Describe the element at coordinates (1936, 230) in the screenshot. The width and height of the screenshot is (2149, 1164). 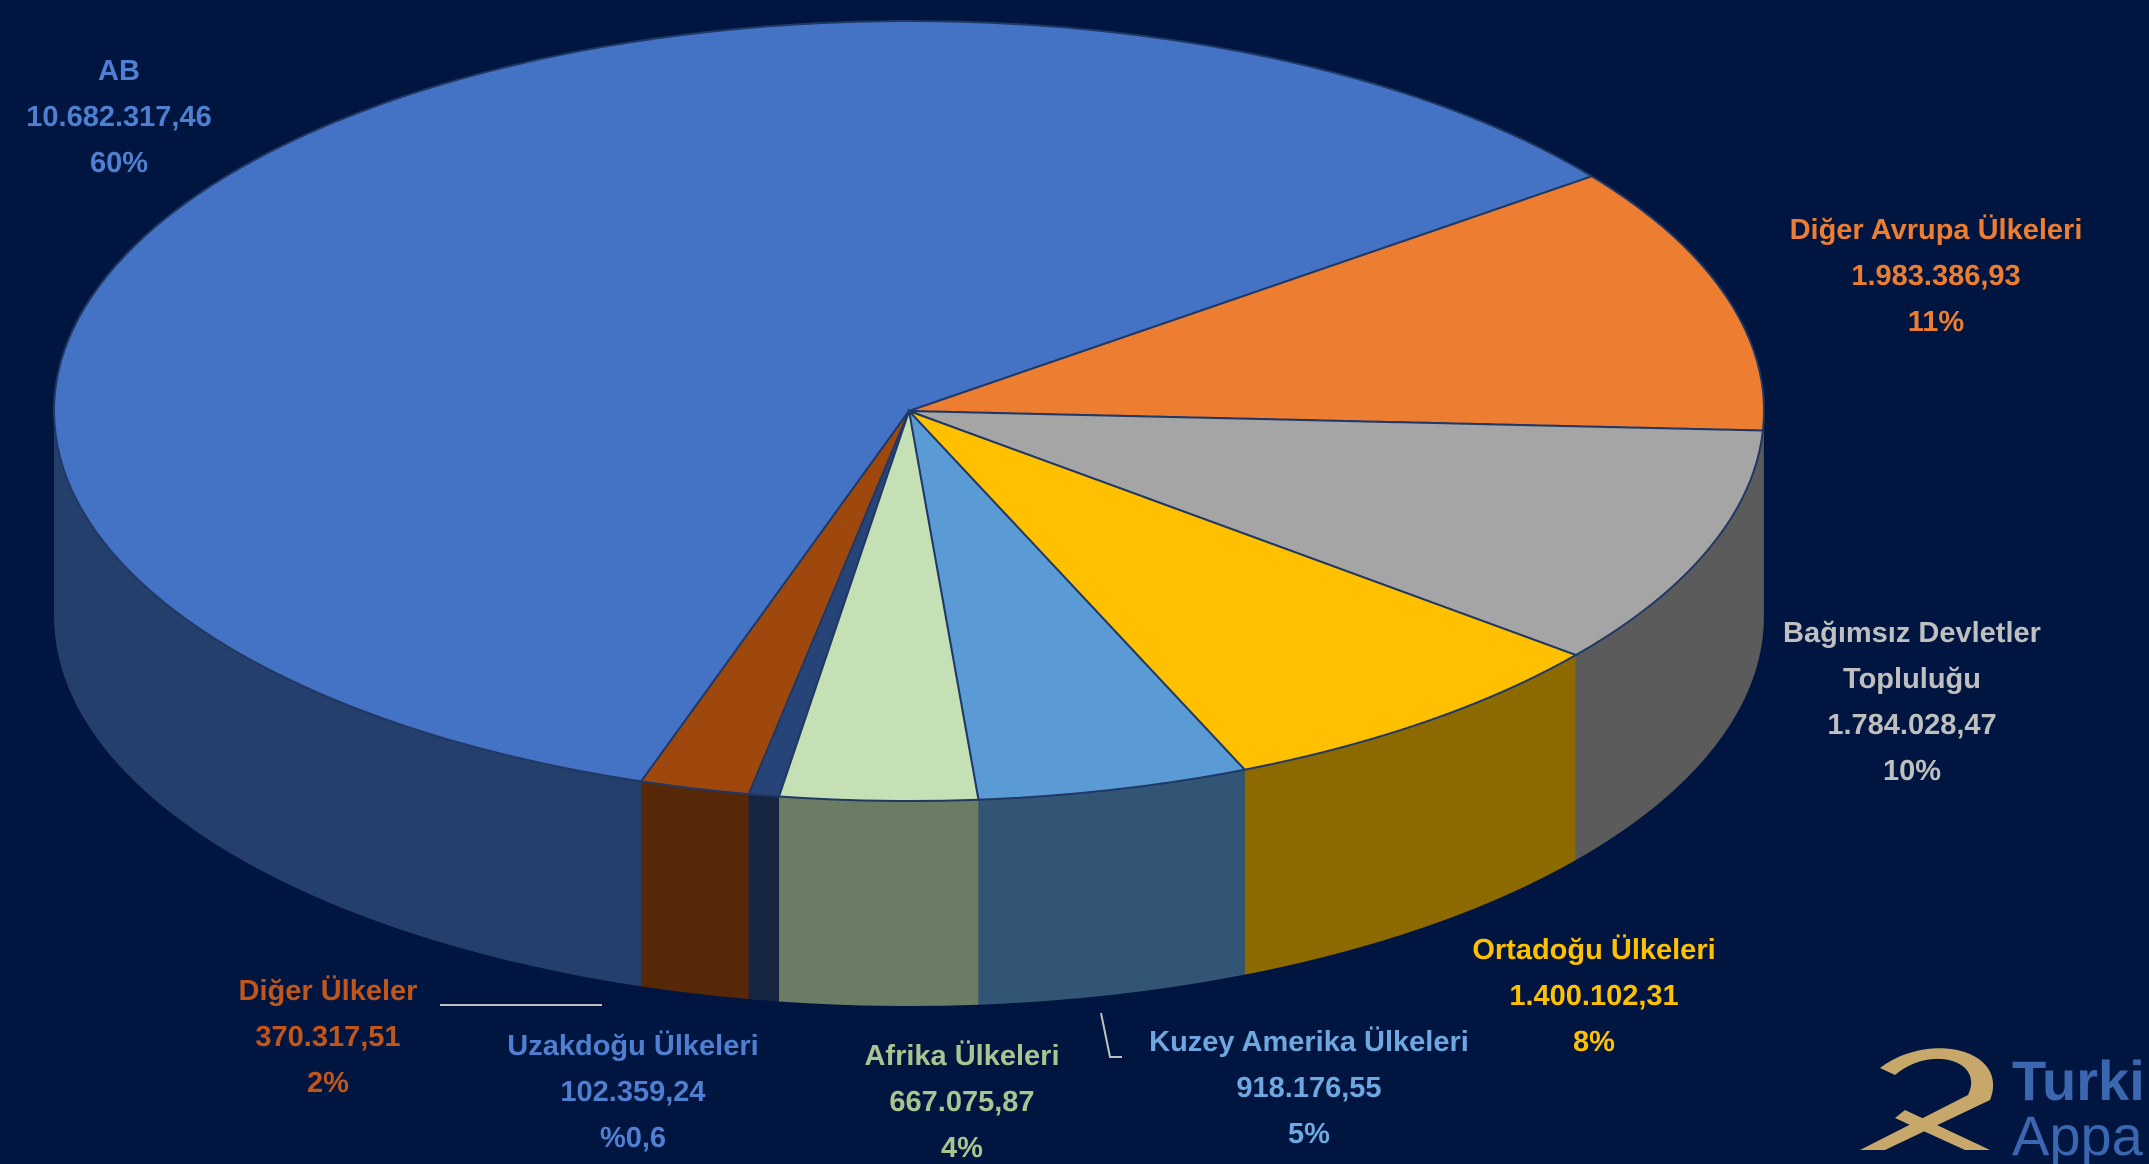
I see `slice-name: Diğer Avrupa Ülkeleri` at that location.